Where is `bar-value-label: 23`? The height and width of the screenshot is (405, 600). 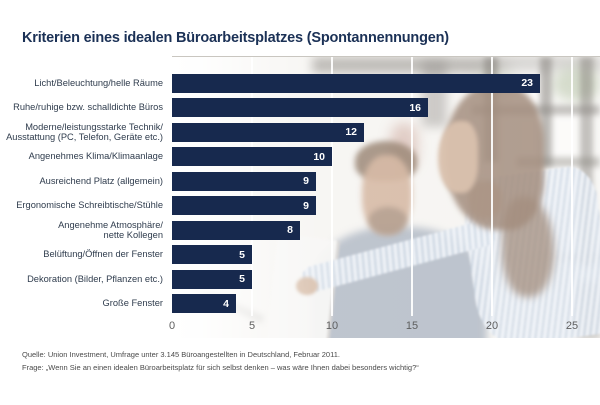
bar-value-label: 23 is located at coordinates (527, 83).